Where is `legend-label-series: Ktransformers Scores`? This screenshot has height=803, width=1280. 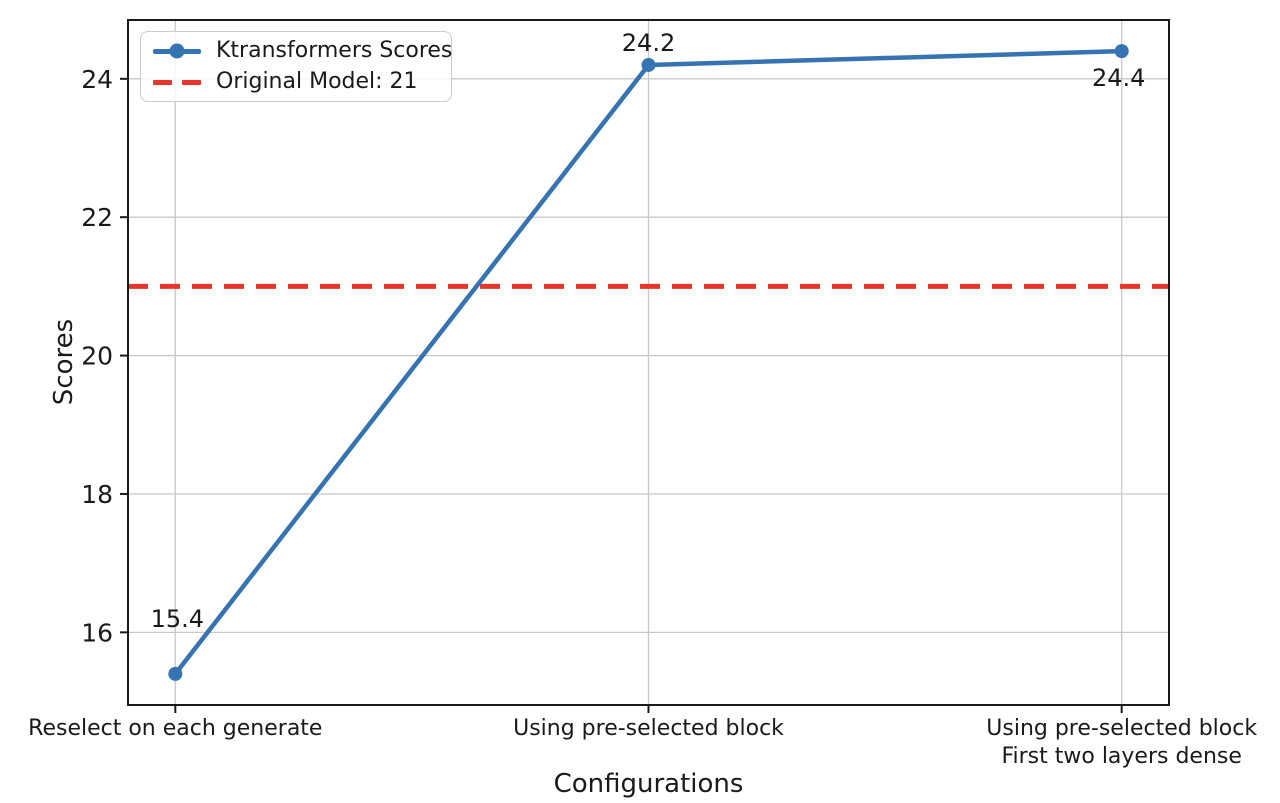
legend-label-series: Ktransformers Scores is located at coordinates (334, 50).